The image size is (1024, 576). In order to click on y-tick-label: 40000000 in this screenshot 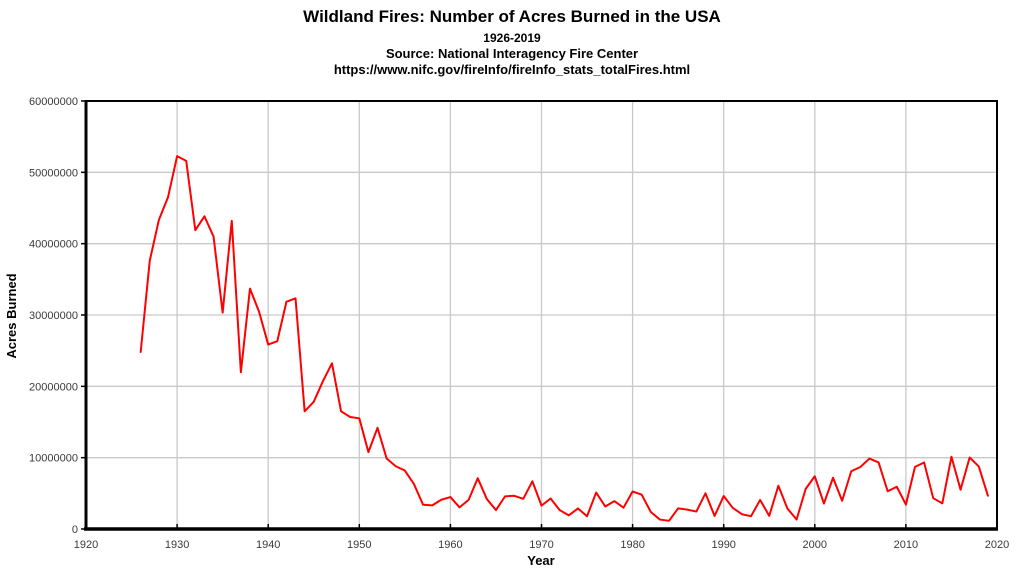, I will do `click(53, 245)`.